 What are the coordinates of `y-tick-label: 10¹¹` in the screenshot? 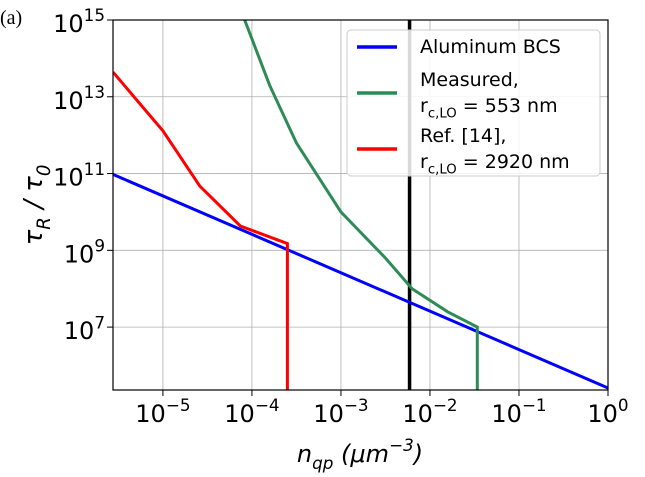 It's located at (79, 175).